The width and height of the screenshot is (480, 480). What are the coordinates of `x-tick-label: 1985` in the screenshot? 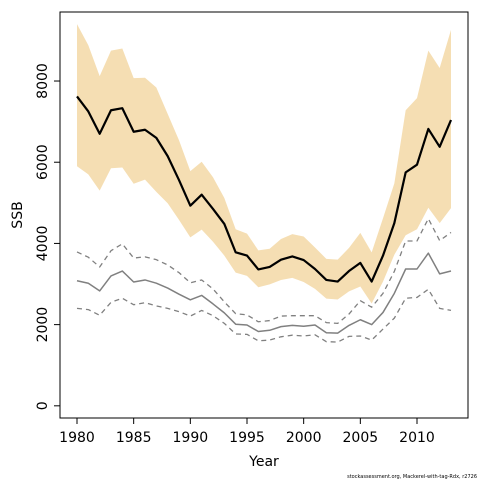 It's located at (134, 438).